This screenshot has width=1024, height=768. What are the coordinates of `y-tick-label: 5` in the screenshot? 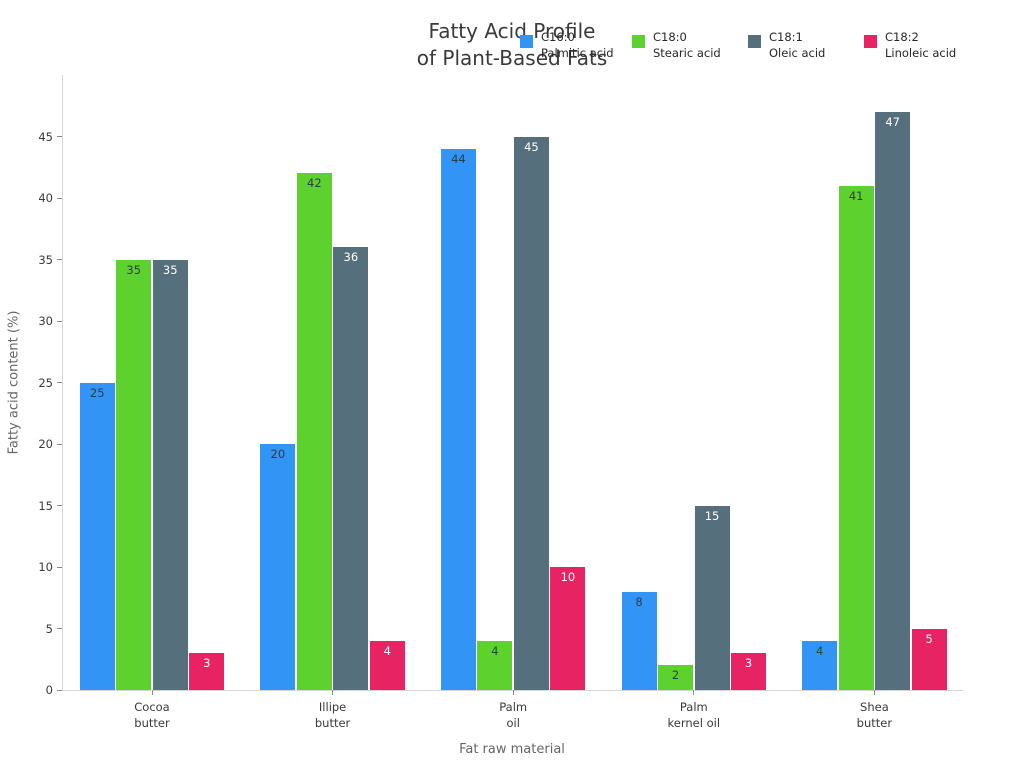 It's located at (49, 628).